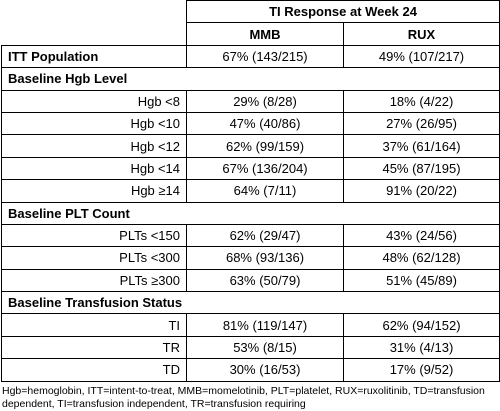 The height and width of the screenshot is (411, 500). Describe the element at coordinates (265, 280) in the screenshot. I see `cell: 63% (50/79)` at that location.